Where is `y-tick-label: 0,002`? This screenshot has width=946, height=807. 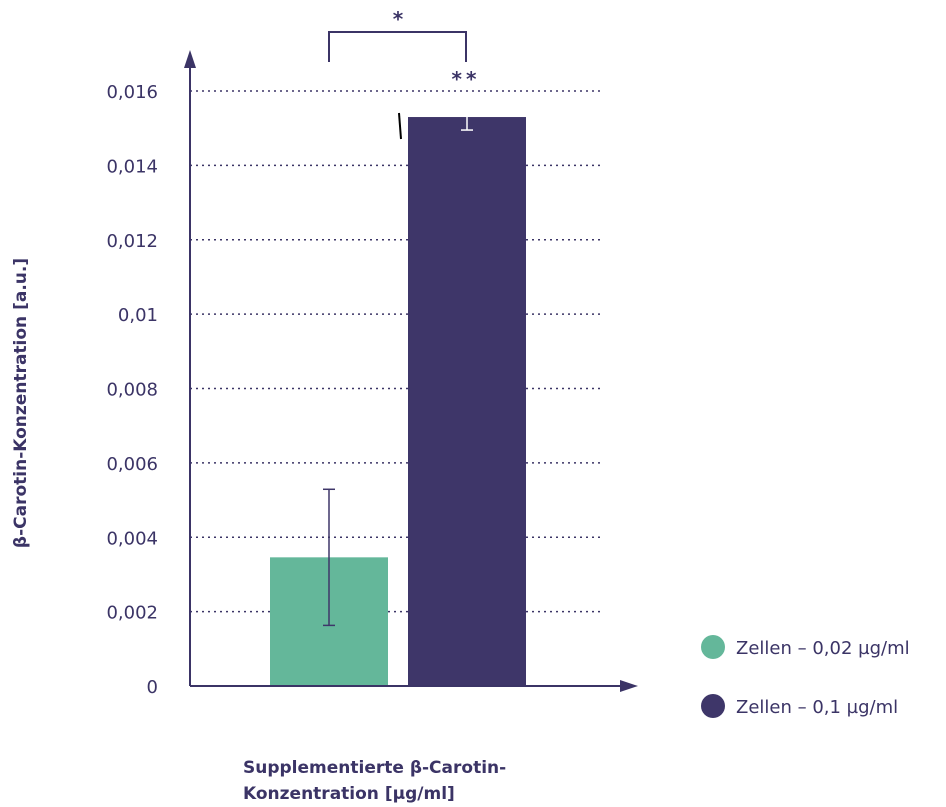 y-tick-label: 0,002 is located at coordinates (132, 613).